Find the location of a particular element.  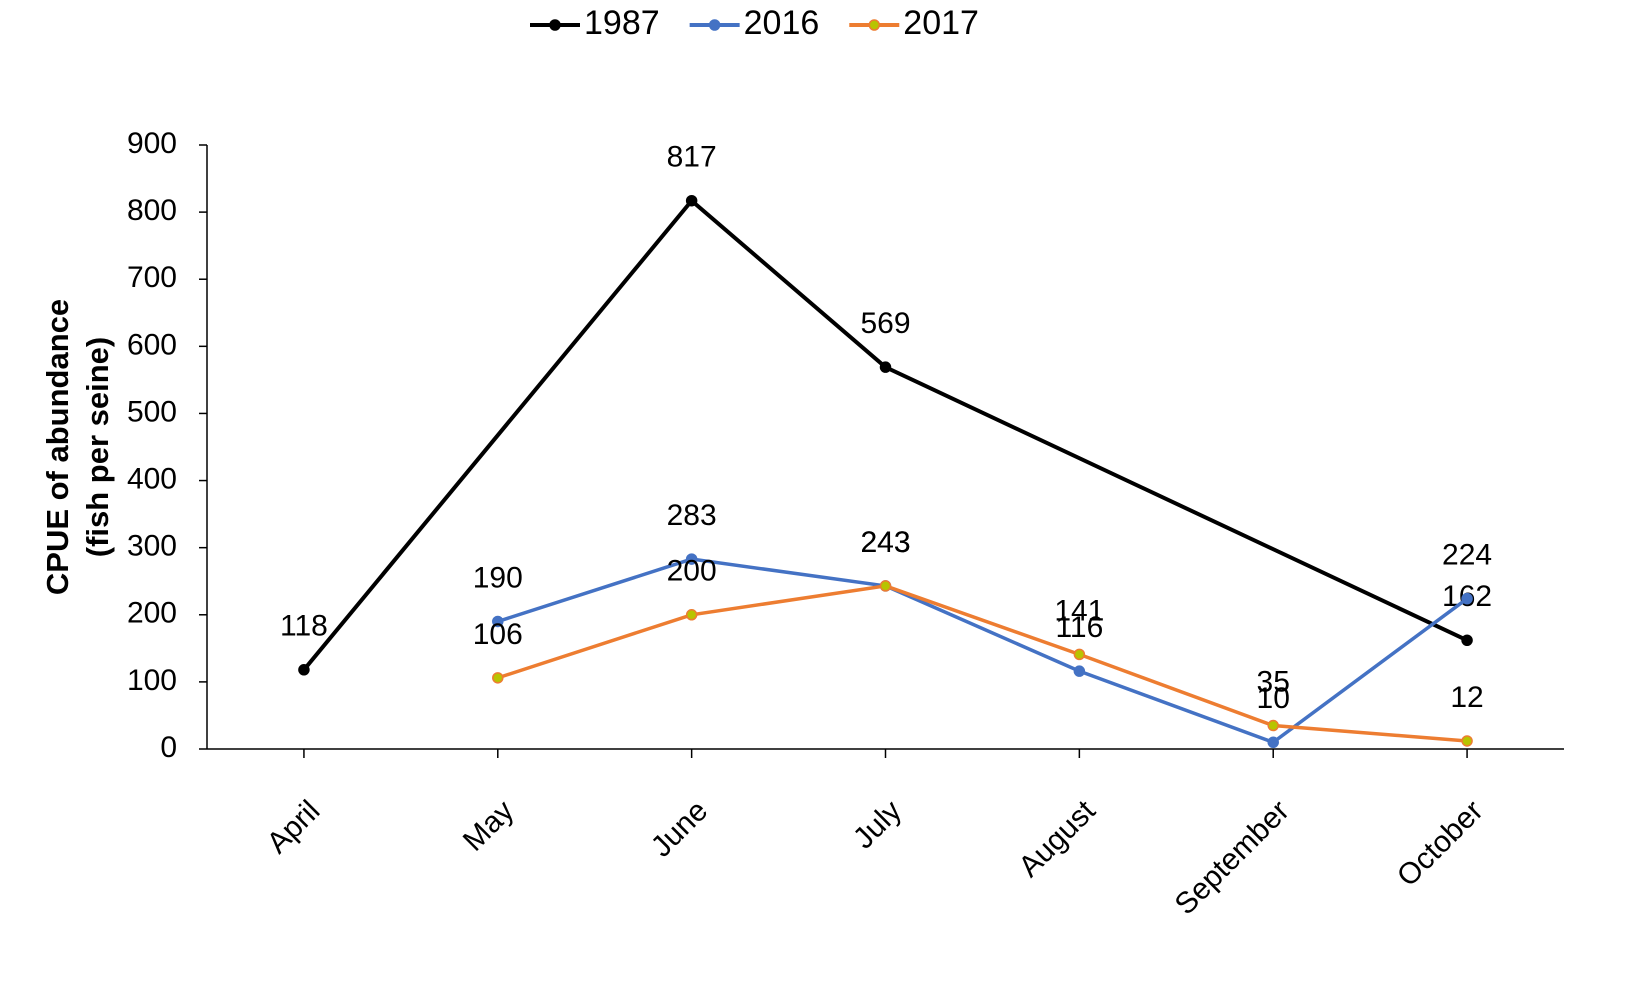

y-tick-label: 100 is located at coordinates (152, 680).